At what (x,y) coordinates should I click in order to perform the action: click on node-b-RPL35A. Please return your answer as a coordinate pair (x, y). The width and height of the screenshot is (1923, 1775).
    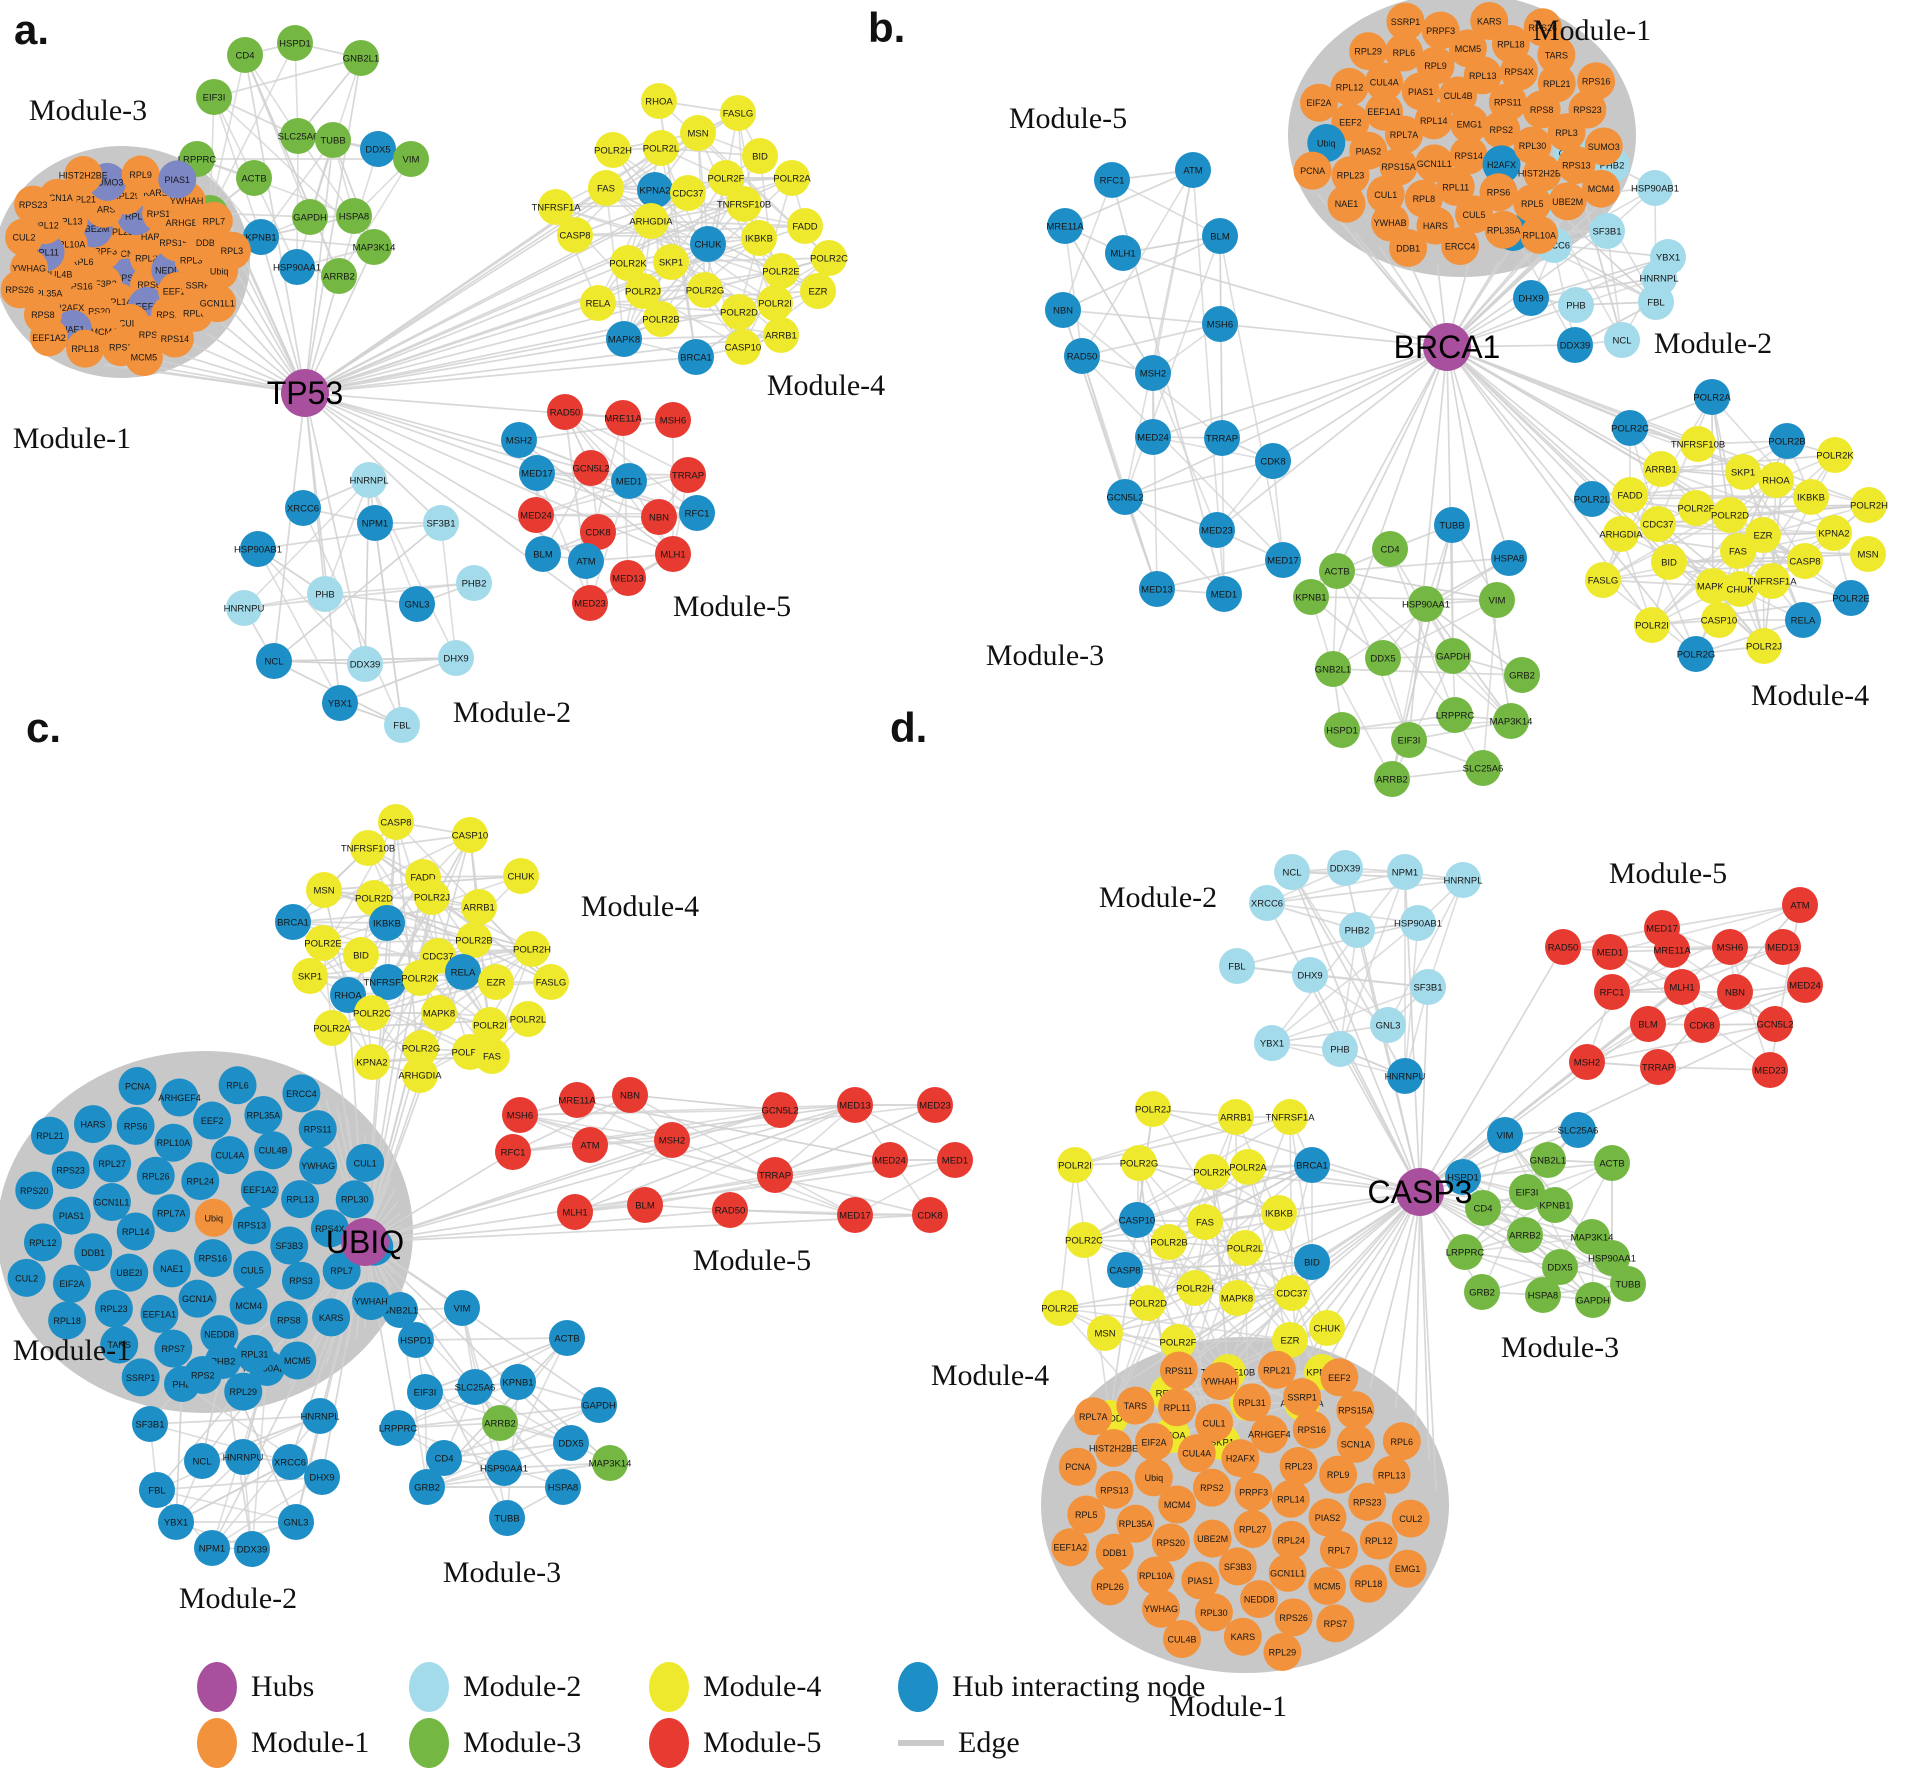
    Looking at the image, I should click on (1503, 229).